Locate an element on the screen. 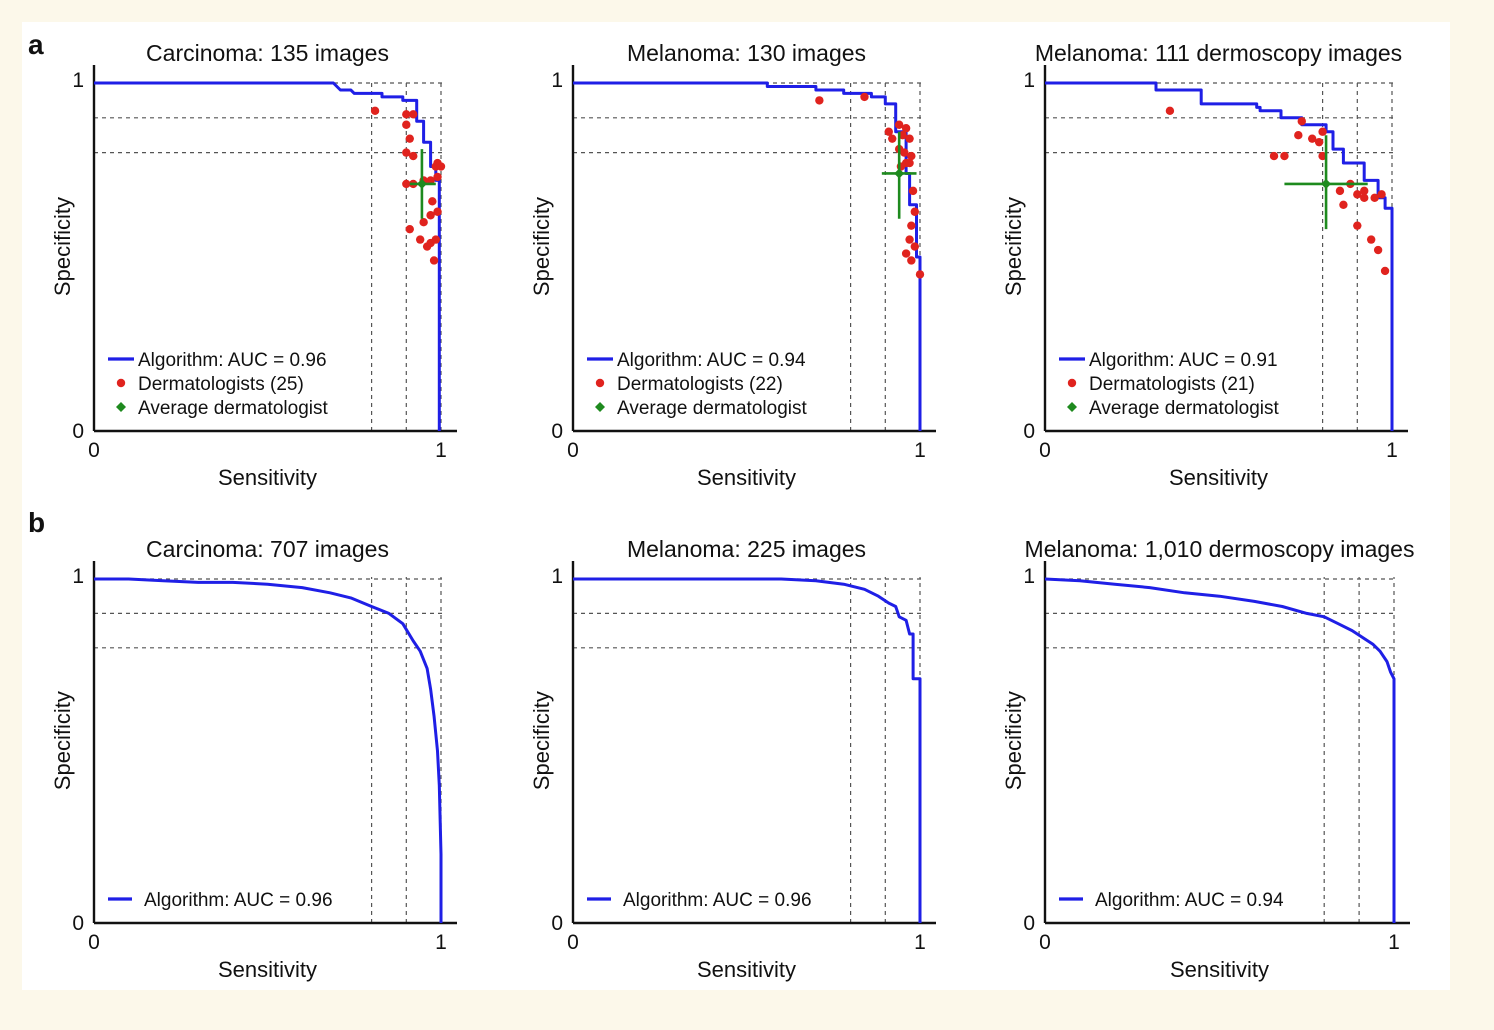  panel-label-b: b is located at coordinates (36, 522).